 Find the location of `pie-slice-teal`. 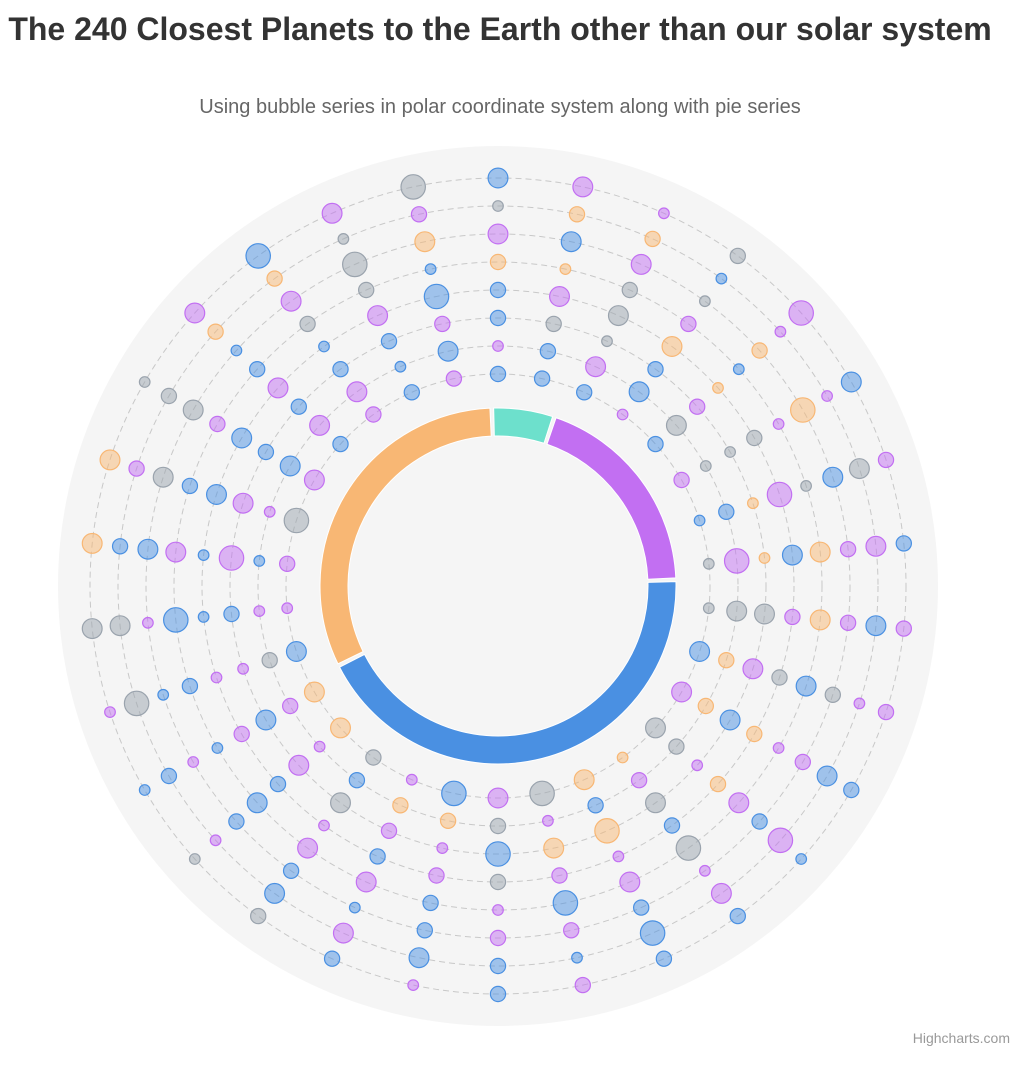

pie-slice-teal is located at coordinates (523, 425).